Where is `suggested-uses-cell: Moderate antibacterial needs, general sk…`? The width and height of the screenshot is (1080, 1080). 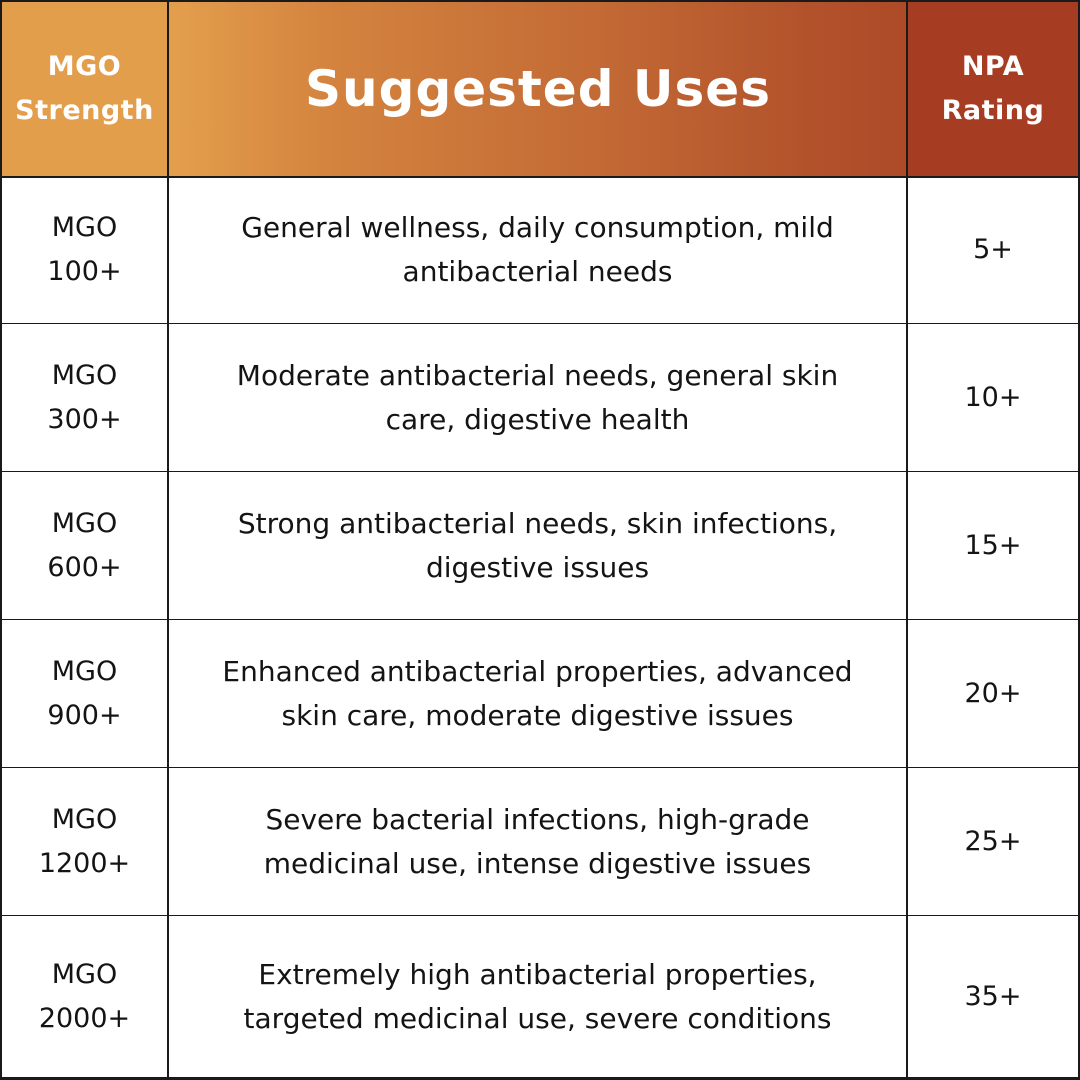
suggested-uses-cell: Moderate antibacterial needs, general sk… is located at coordinates (537, 397).